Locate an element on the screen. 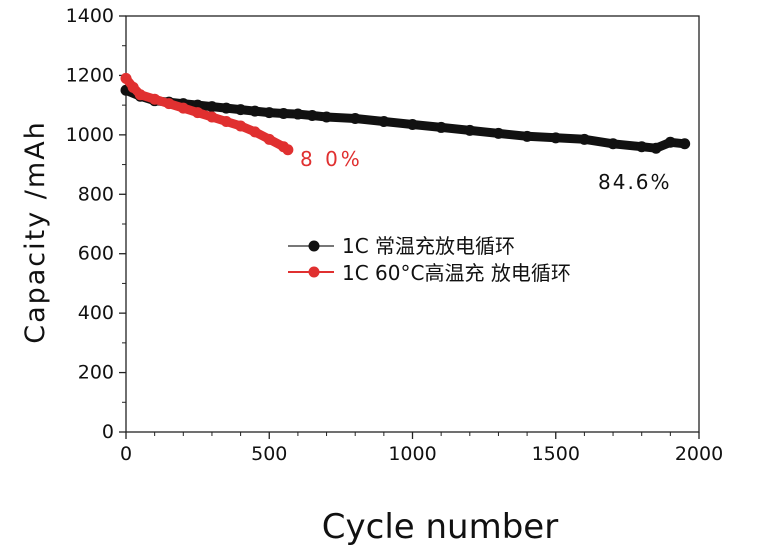 This screenshot has height=556, width=764. x-tick-label: 500 is located at coordinates (269, 454).